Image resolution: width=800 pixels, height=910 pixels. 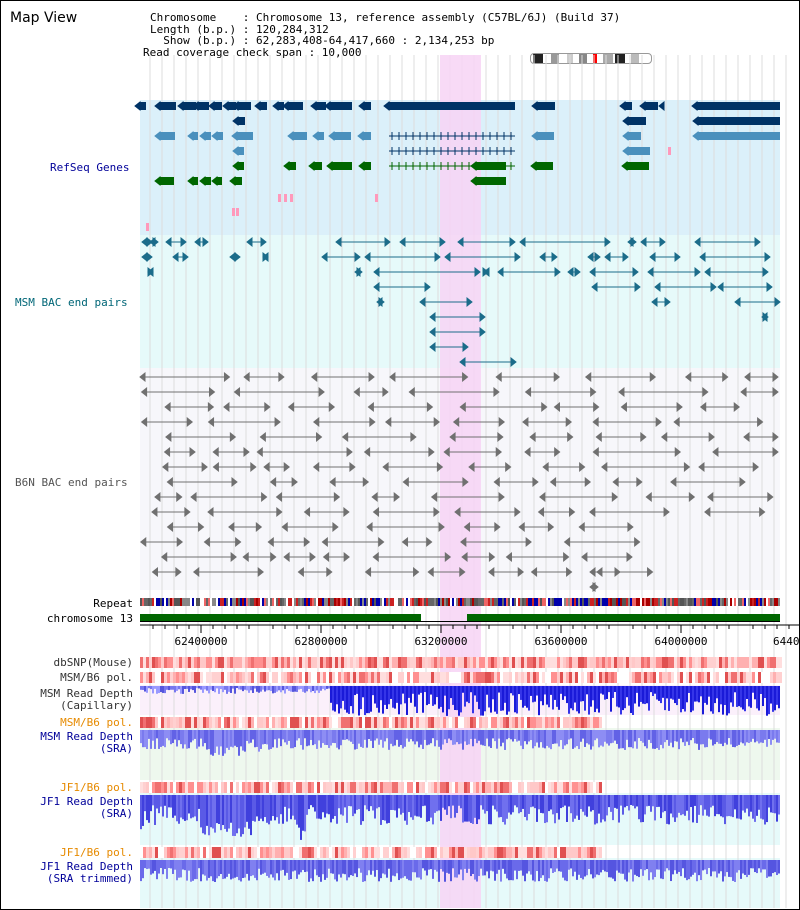 What do you see at coordinates (252, 52) in the screenshot?
I see `coverage-line: Read coverage check span : 10,000` at bounding box center [252, 52].